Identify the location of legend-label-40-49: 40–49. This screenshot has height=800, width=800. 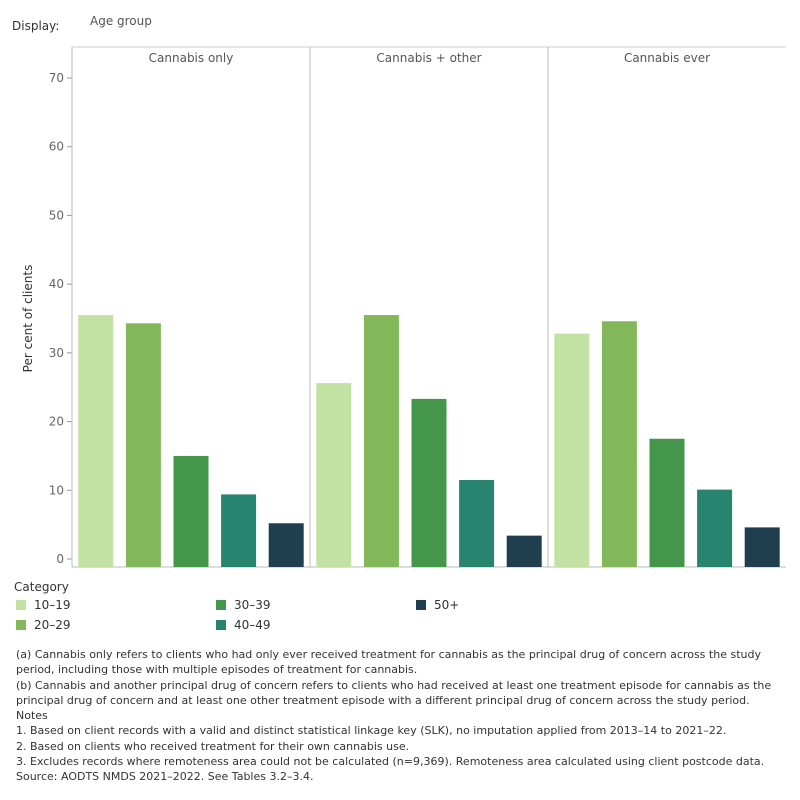
(252, 625).